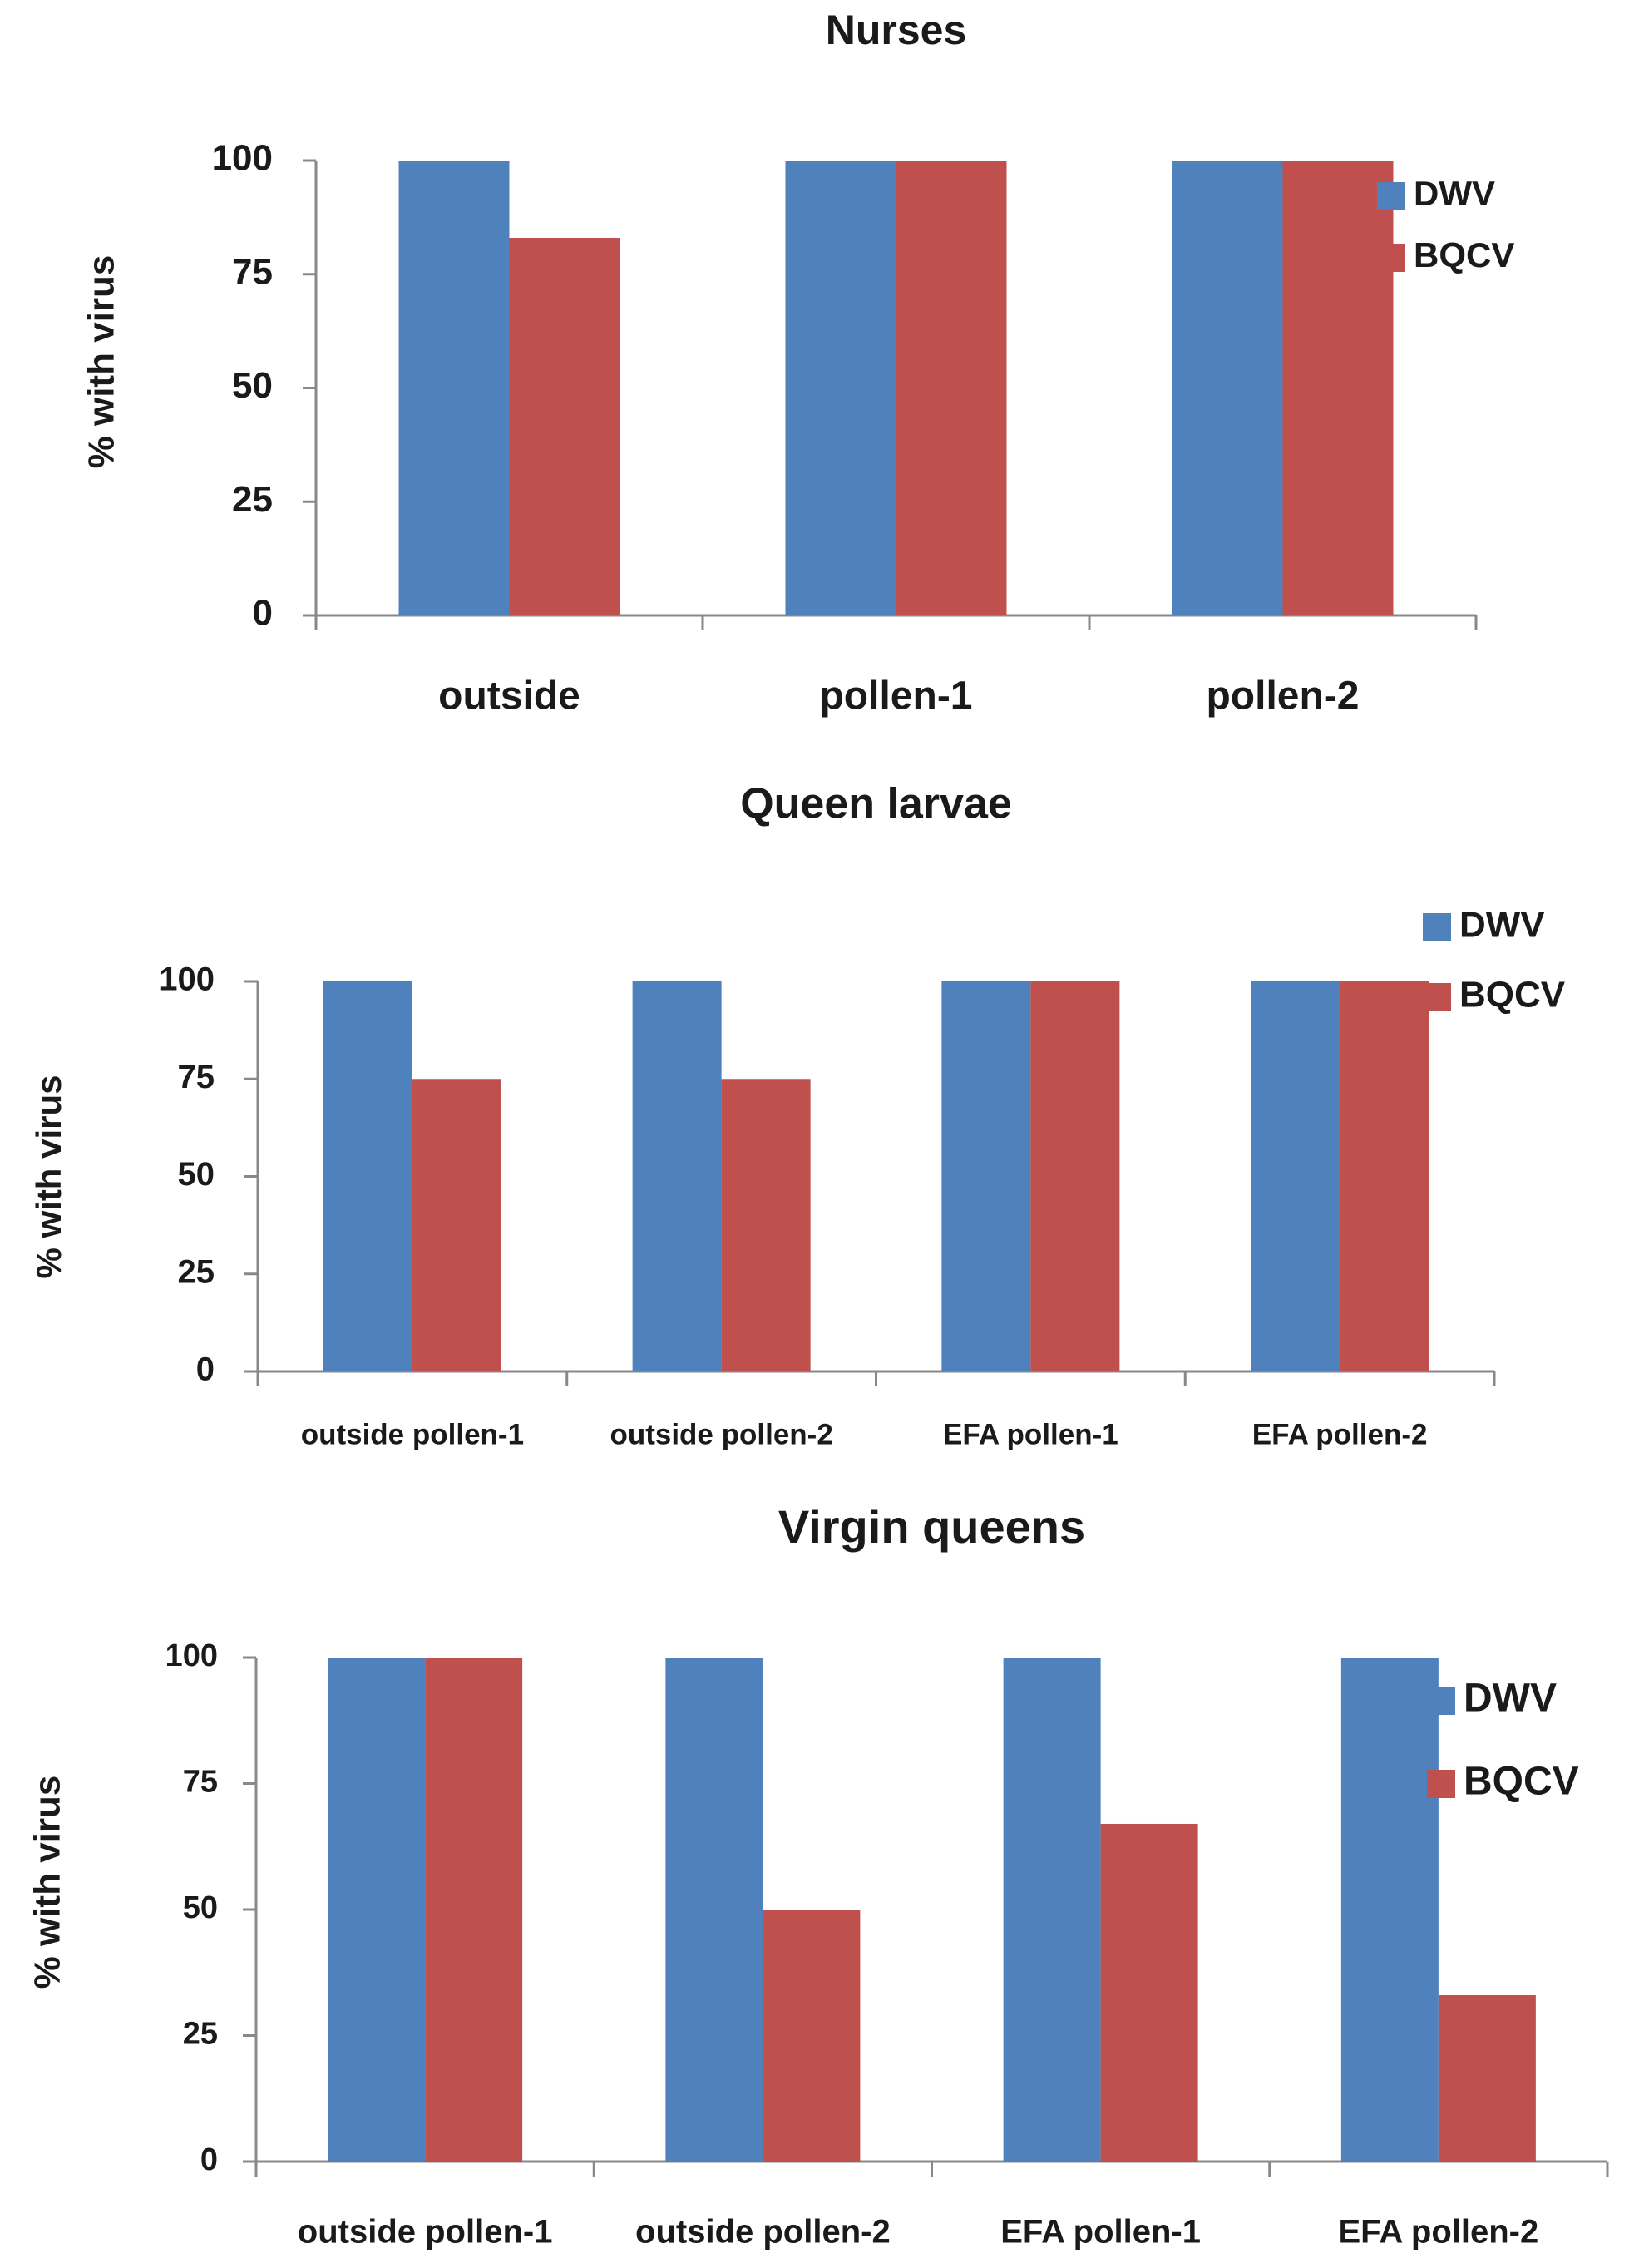 The width and height of the screenshot is (1639, 2268). Describe the element at coordinates (876, 804) in the screenshot. I see `chart-title: Queen larvae` at that location.